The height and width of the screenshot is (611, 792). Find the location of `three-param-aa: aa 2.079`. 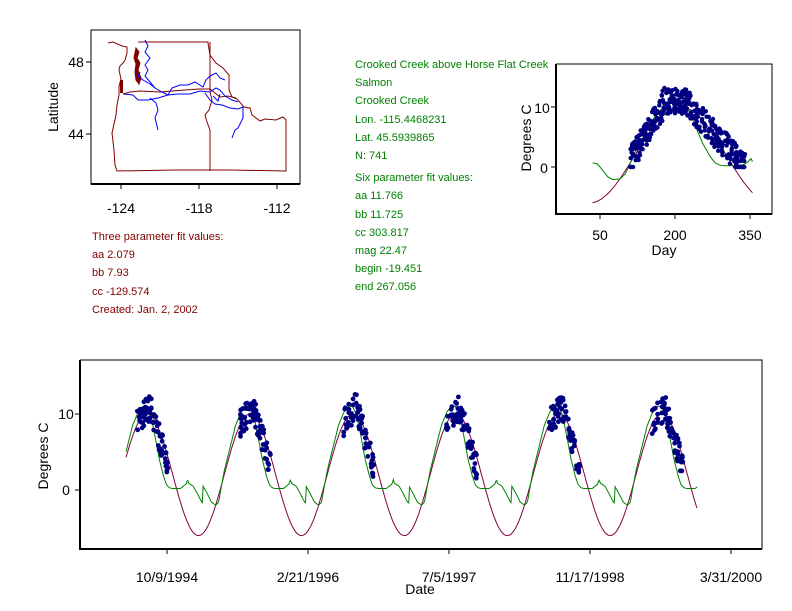

three-param-aa: aa 2.079 is located at coordinates (113, 255).